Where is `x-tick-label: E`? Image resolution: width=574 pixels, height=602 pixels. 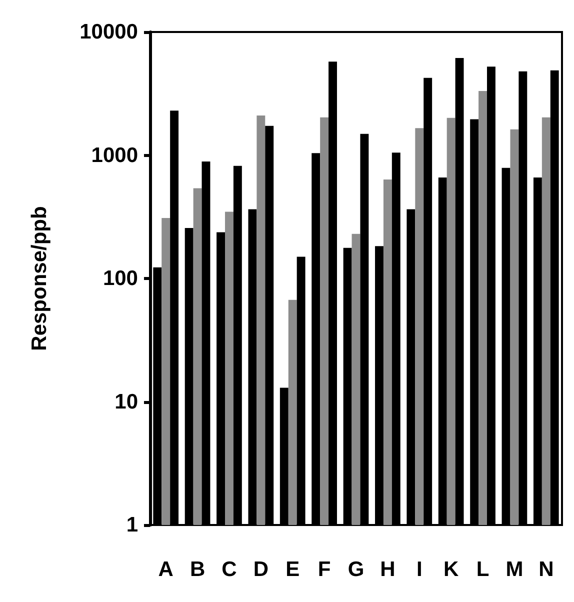 x-tick-label: E is located at coordinates (293, 569).